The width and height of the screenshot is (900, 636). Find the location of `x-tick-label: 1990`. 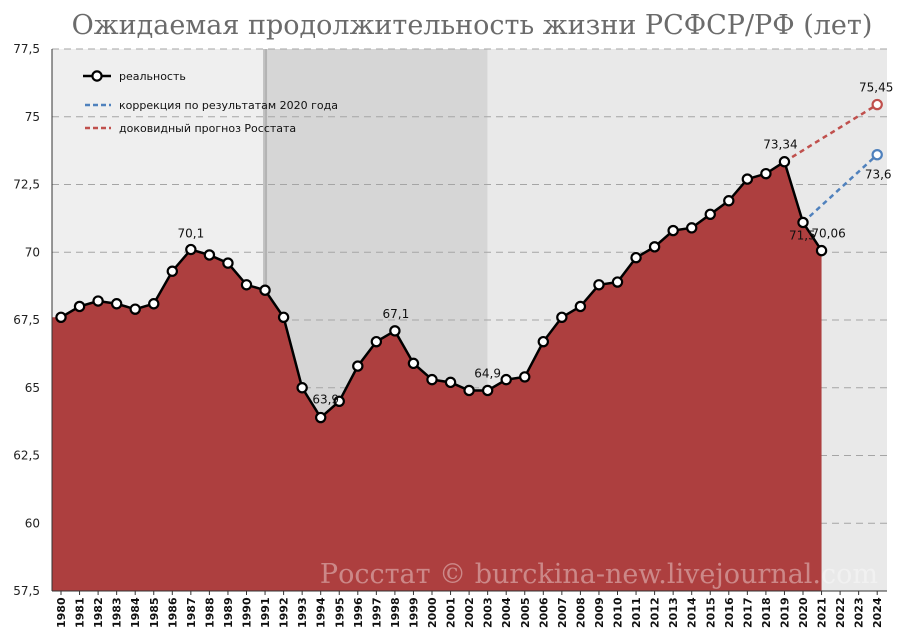

x-tick-label: 1990 is located at coordinates (247, 612).